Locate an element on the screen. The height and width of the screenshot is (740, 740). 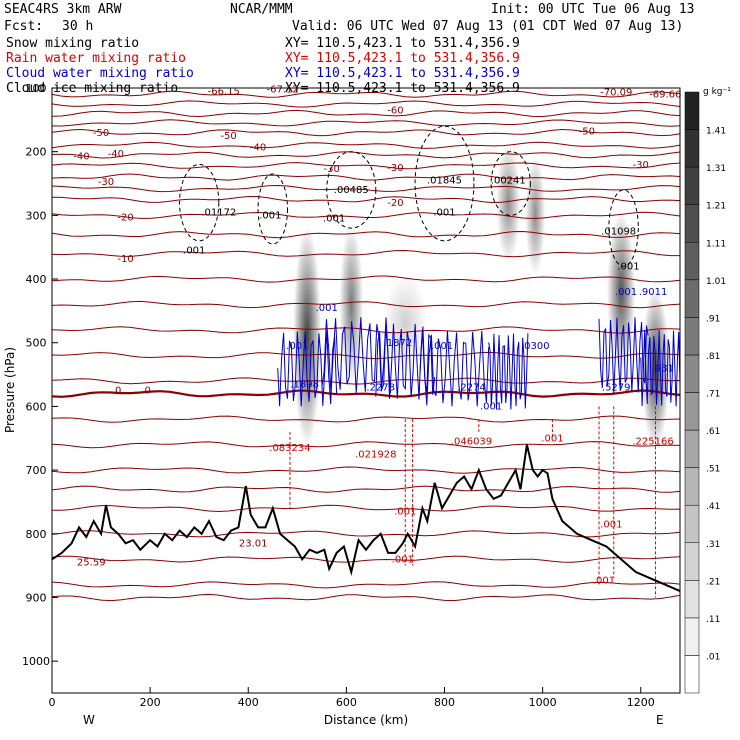
terrain-label: 23.01 is located at coordinates (253, 544).